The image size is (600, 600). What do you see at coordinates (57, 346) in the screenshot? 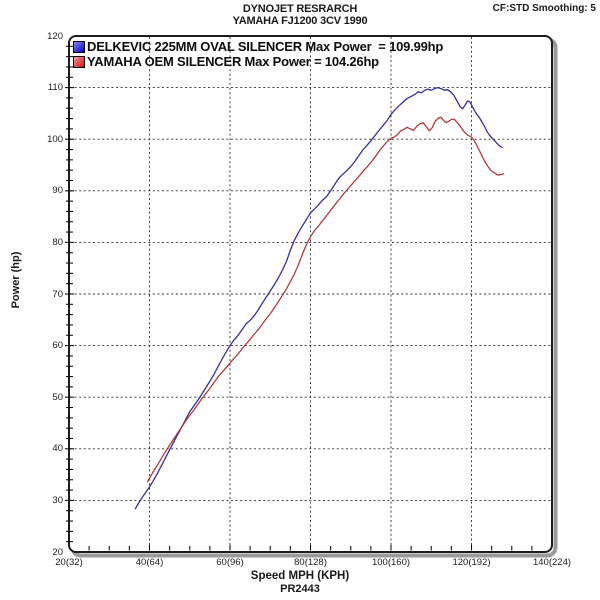
I see `y-tick-label: 60` at bounding box center [57, 346].